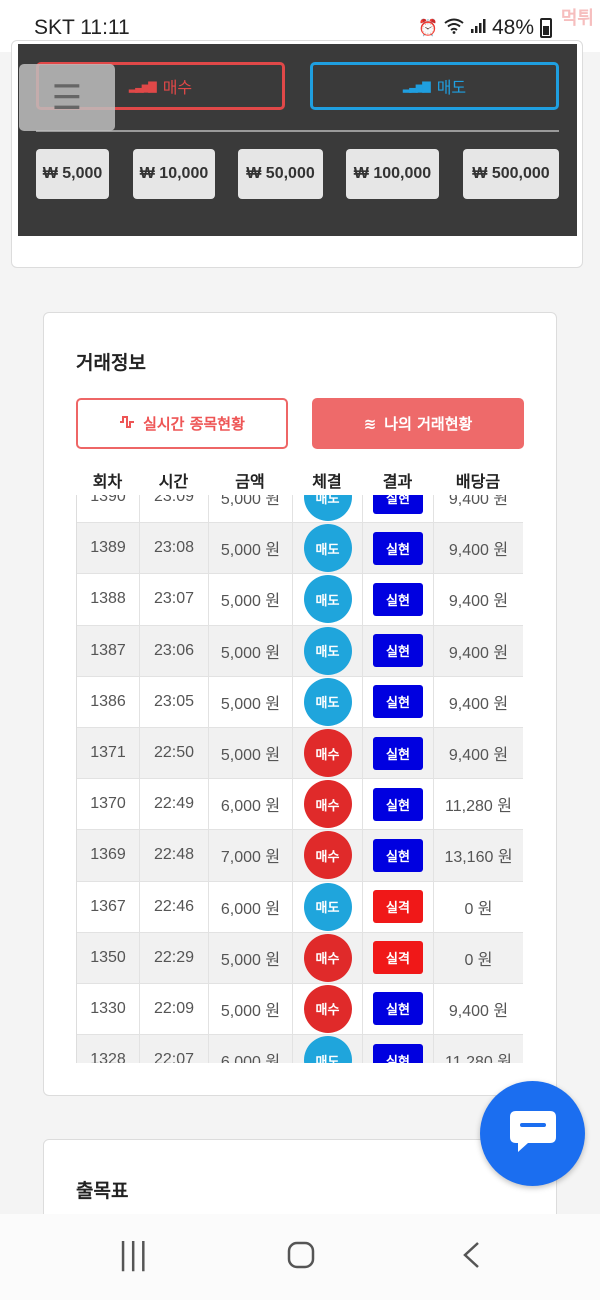 Image resolution: width=600 pixels, height=1300 pixels. I want to click on cell-round: 1387, so click(108, 650).